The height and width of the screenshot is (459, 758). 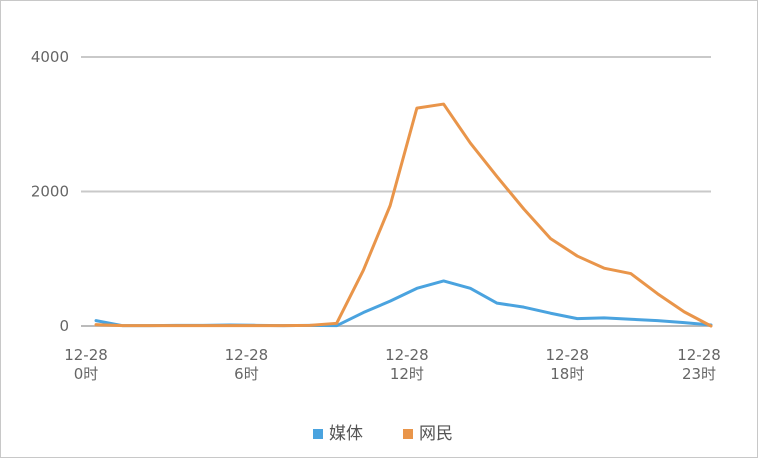 I want to click on y-tick-label: 0, so click(x=64, y=326).